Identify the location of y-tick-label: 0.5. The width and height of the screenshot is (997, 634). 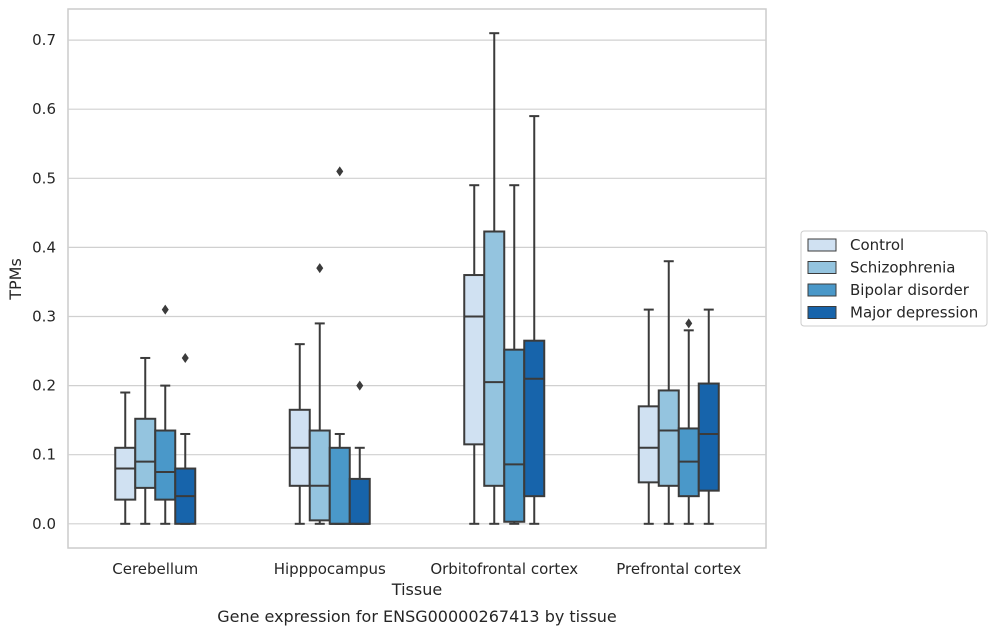
(44, 178).